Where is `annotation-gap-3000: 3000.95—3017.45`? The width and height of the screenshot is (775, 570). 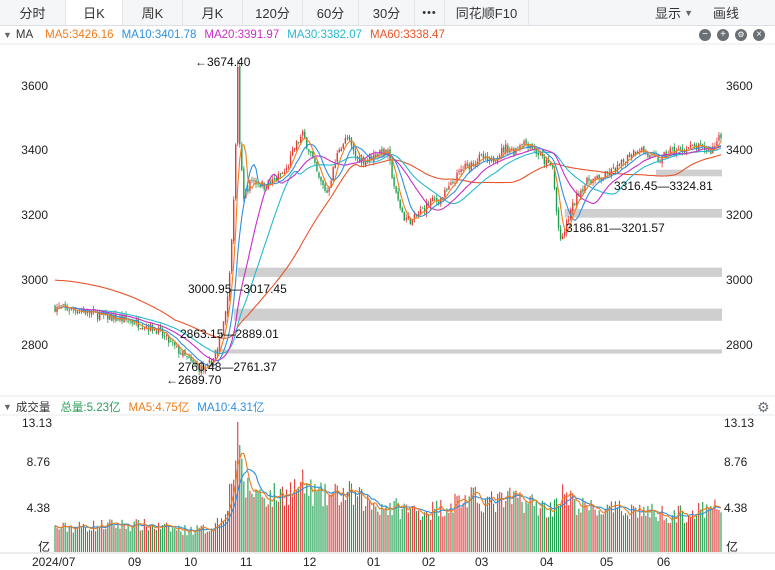
annotation-gap-3000: 3000.95—3017.45 is located at coordinates (237, 289).